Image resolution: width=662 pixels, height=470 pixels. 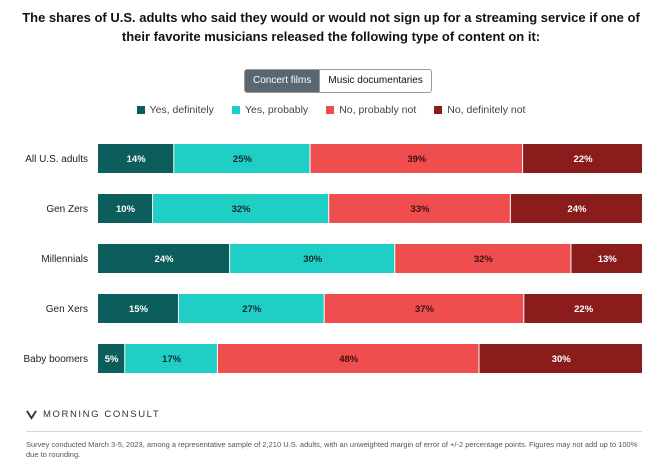 I want to click on data-label: 14%, so click(x=137, y=159).